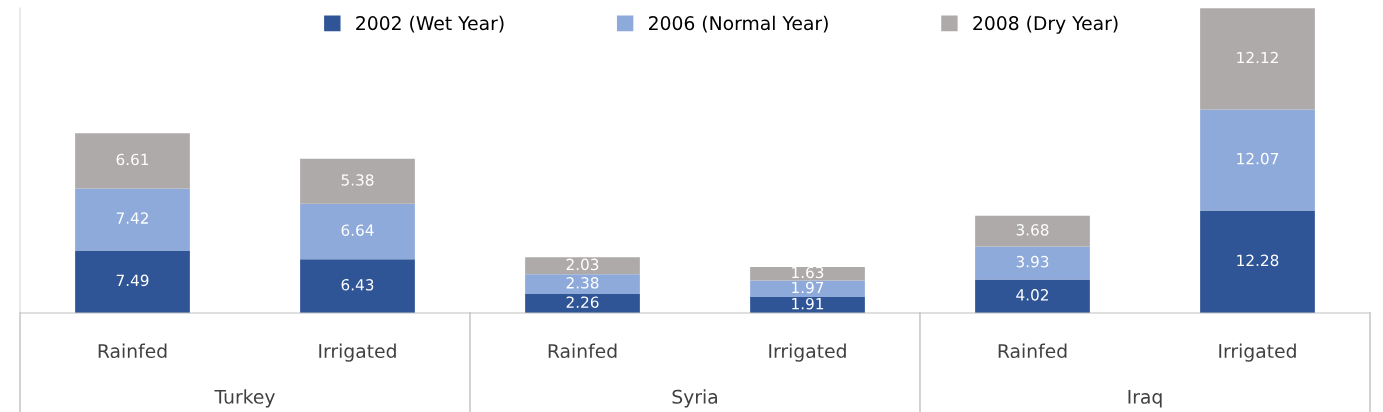 The image size is (1383, 412). I want to click on data-label: 3.93, so click(1032, 261).